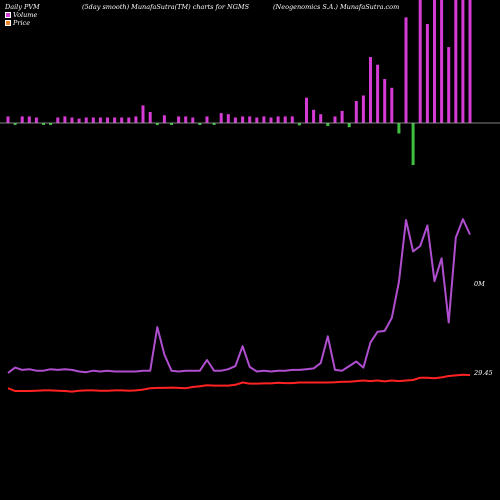 The height and width of the screenshot is (500, 500). Describe the element at coordinates (22, 7) in the screenshot. I see `chart-header-left: Daily PVM` at that location.